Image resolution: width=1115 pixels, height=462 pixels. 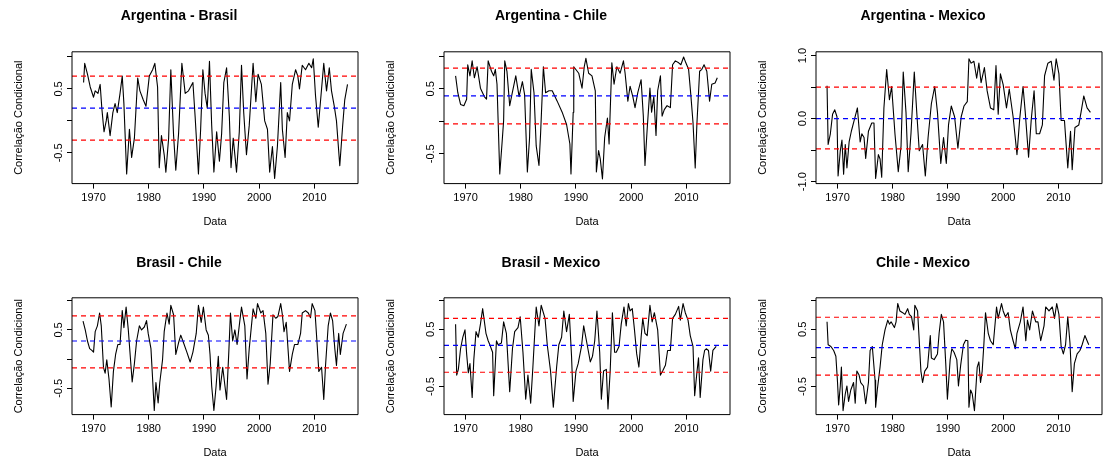 I want to click on chart-title: Chile - Mexico, so click(x=923, y=262).